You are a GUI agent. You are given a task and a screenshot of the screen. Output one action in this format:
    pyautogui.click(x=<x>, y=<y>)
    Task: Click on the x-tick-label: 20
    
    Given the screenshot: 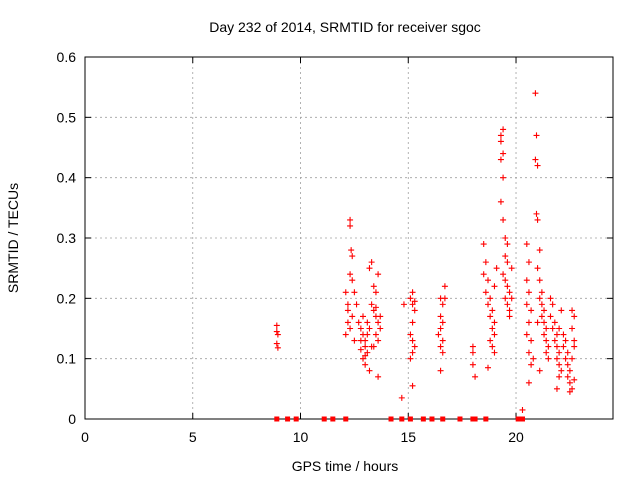 What is the action you would take?
    pyautogui.click(x=516, y=437)
    